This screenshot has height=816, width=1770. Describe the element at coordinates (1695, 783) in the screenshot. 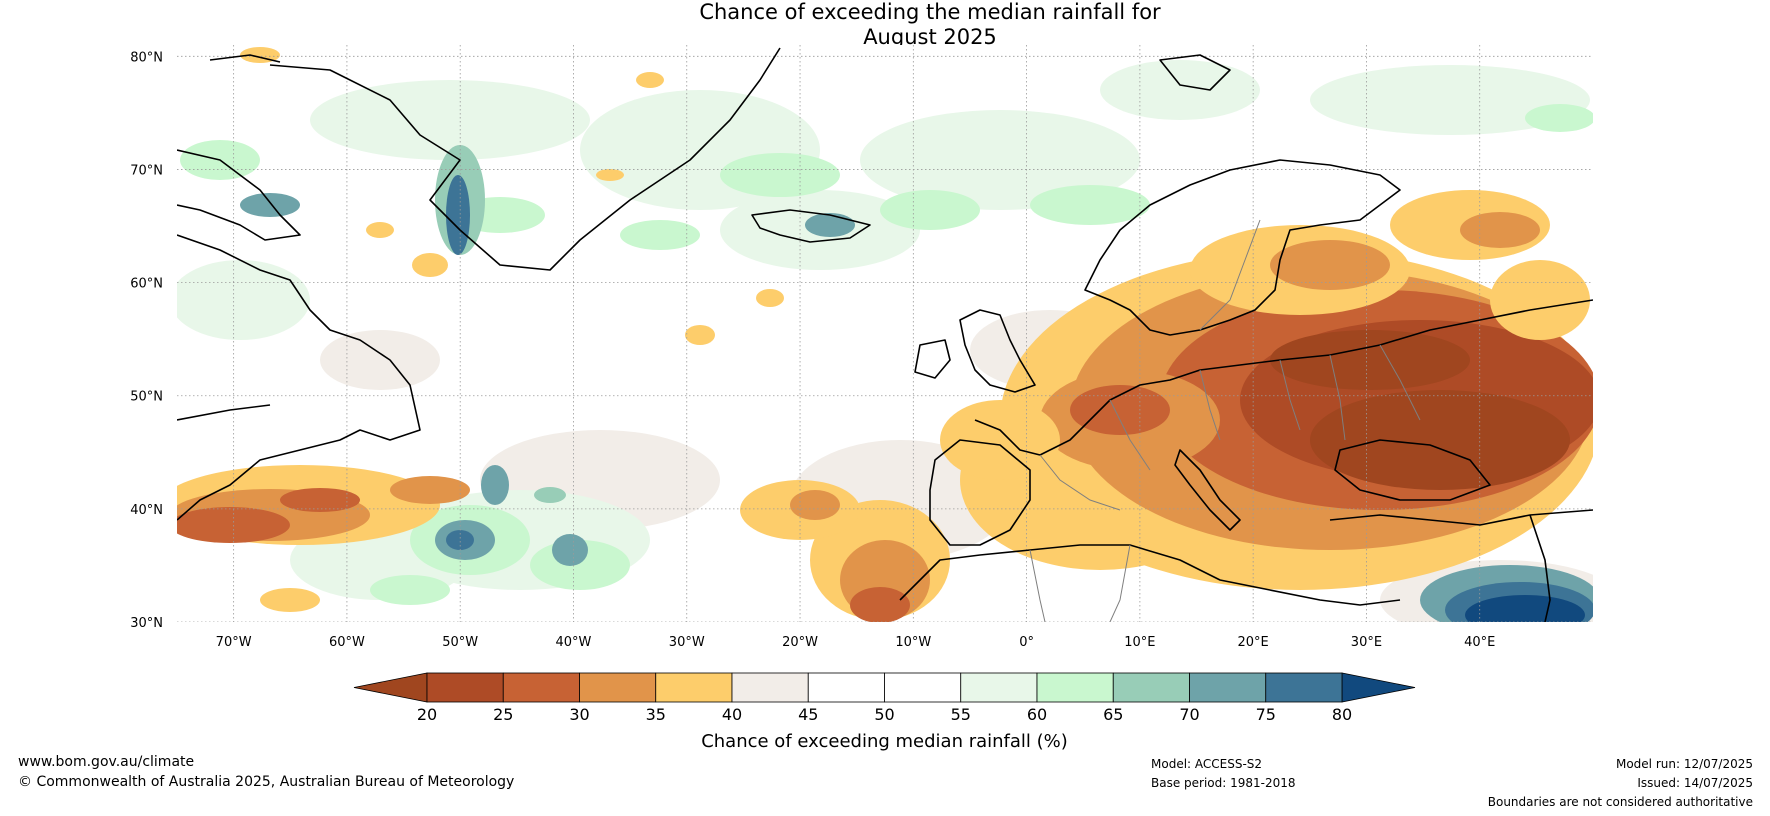

I see `issued-date: Issued: 14/07/2025` at that location.